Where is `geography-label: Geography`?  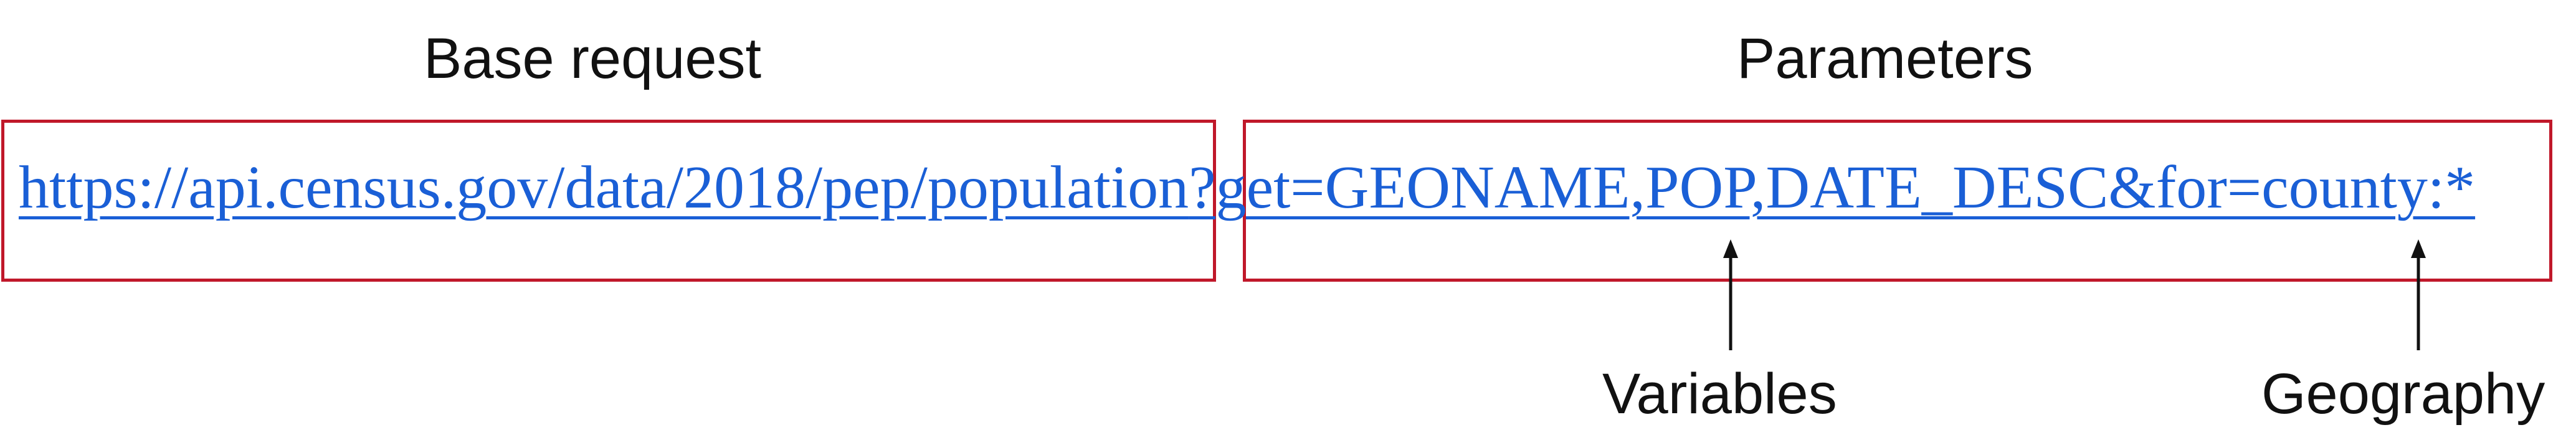 geography-label: Geography is located at coordinates (2403, 394).